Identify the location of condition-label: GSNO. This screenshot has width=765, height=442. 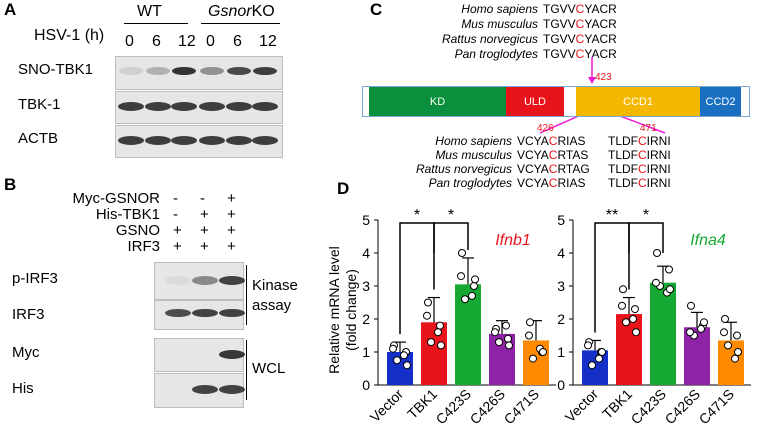
(137, 230).